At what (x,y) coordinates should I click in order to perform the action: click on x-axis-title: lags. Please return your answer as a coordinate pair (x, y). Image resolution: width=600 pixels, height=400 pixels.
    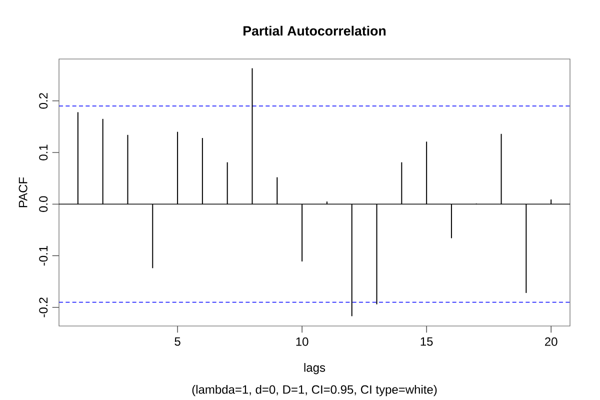
    Looking at the image, I should click on (315, 368).